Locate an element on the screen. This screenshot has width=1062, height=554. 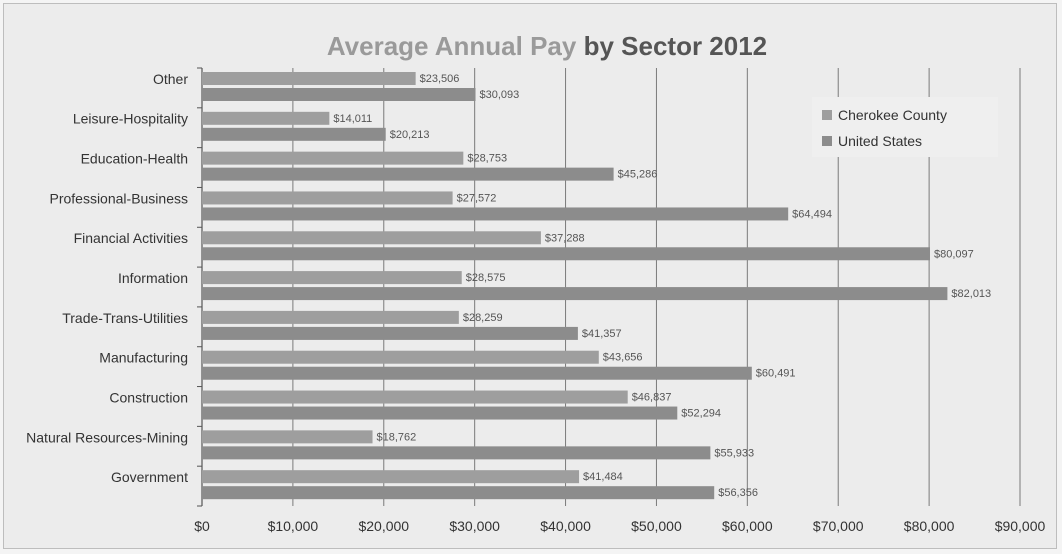
legend-box is located at coordinates (905, 127).